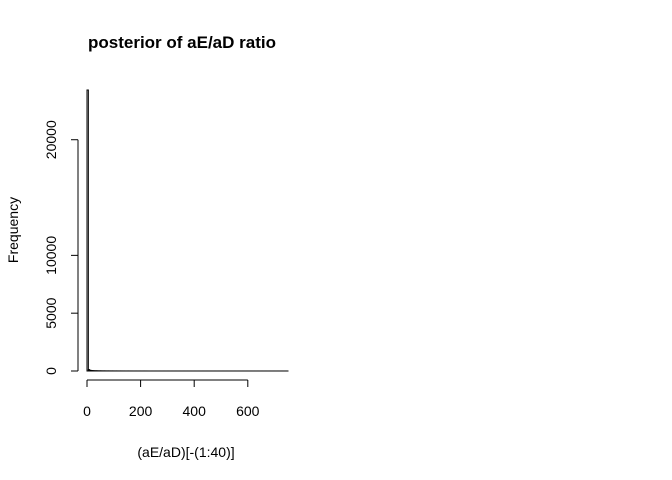  What do you see at coordinates (13, 230) in the screenshot?
I see `y-axis-label: Frequency` at bounding box center [13, 230].